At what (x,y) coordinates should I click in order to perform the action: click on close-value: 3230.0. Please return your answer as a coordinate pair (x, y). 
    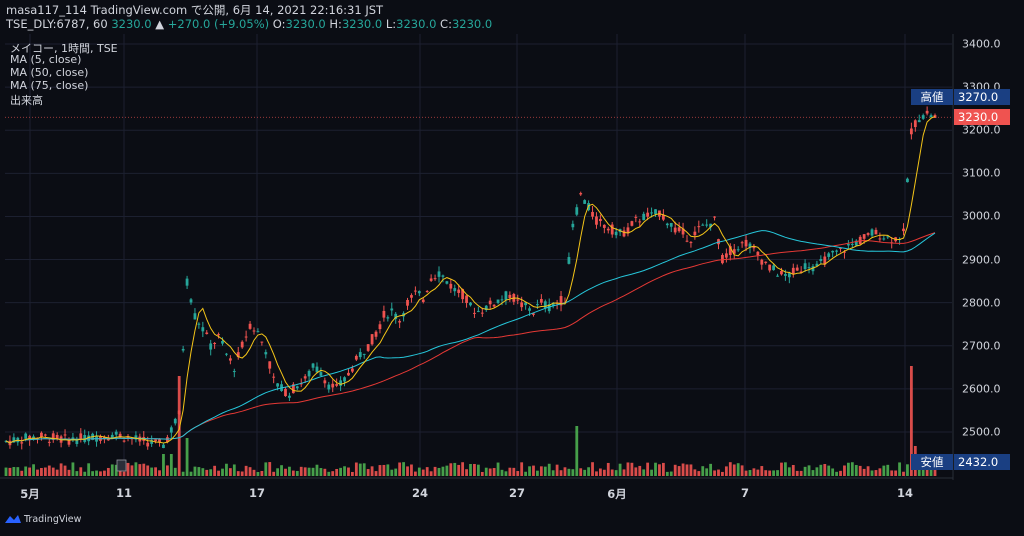
    Looking at the image, I should click on (472, 24).